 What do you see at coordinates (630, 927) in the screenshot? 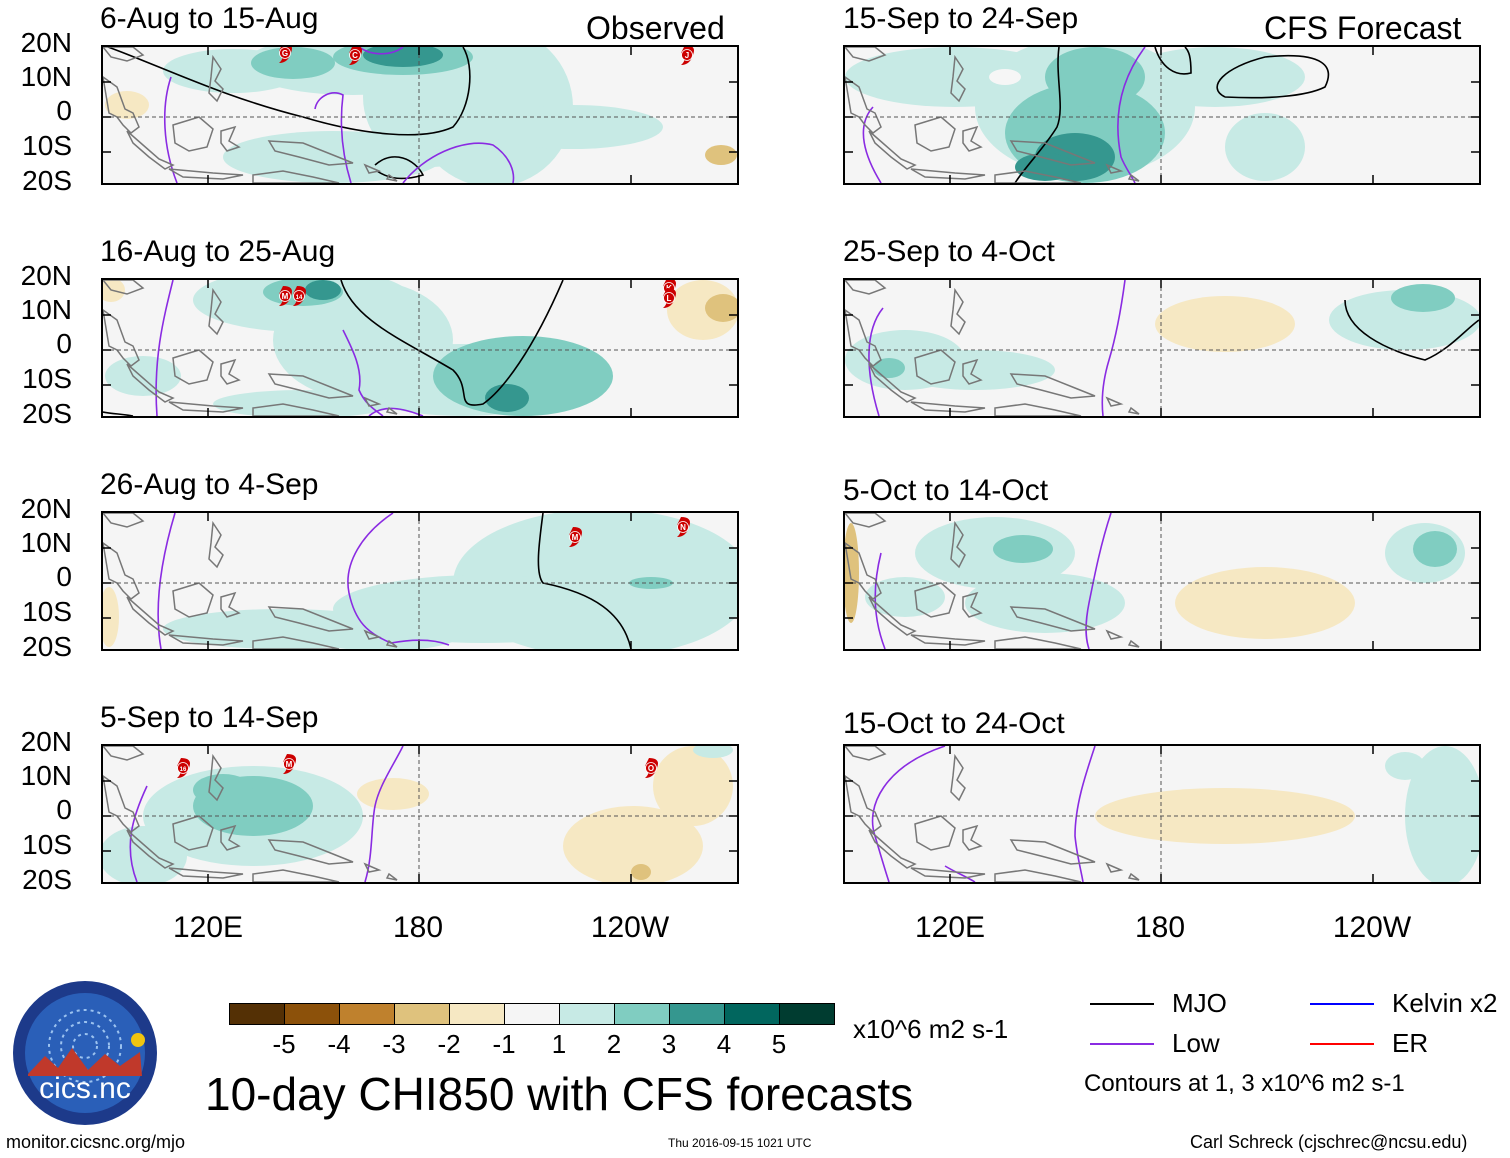
I see `x-tick-label: 120W` at bounding box center [630, 927].